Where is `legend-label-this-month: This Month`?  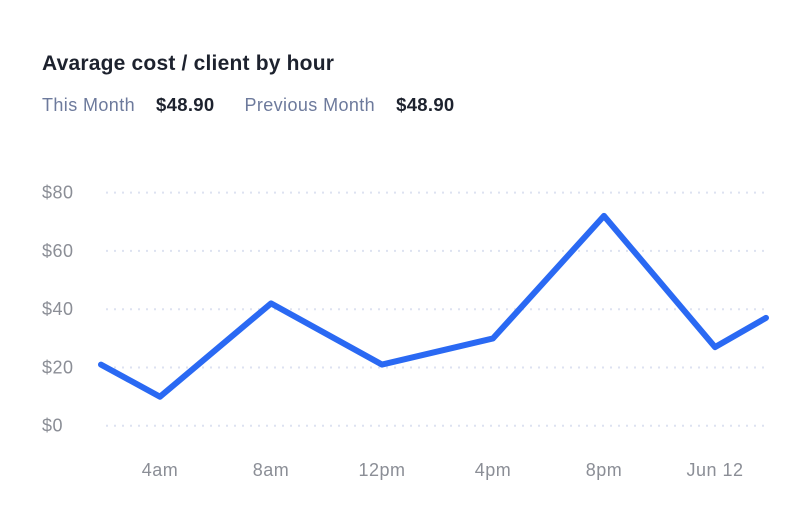 legend-label-this-month: This Month is located at coordinates (89, 105).